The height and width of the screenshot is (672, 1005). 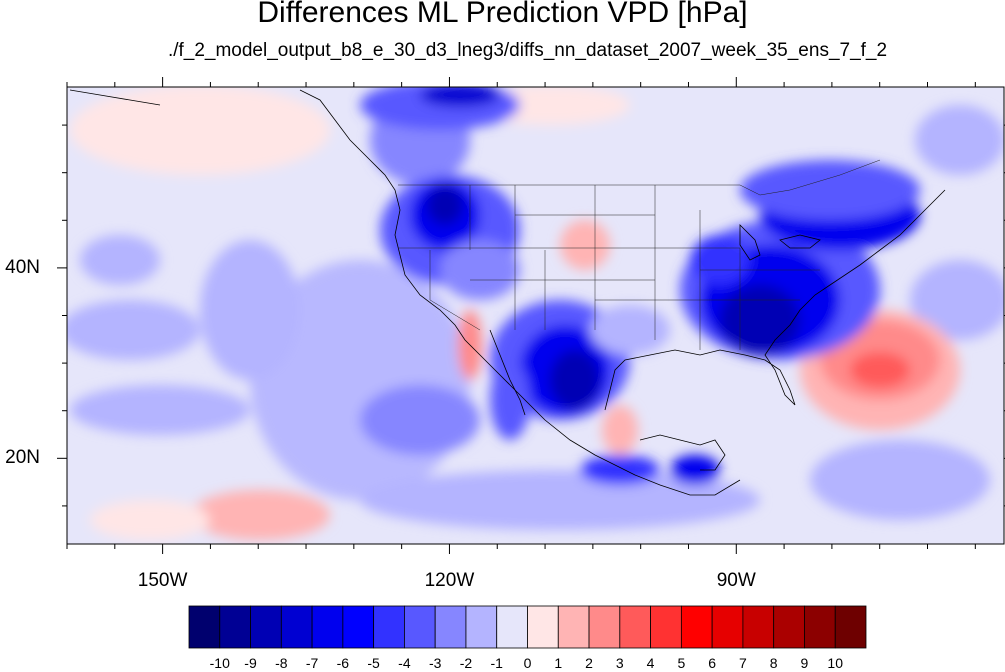 I want to click on lon-tick-label: 150W, so click(x=162, y=580).